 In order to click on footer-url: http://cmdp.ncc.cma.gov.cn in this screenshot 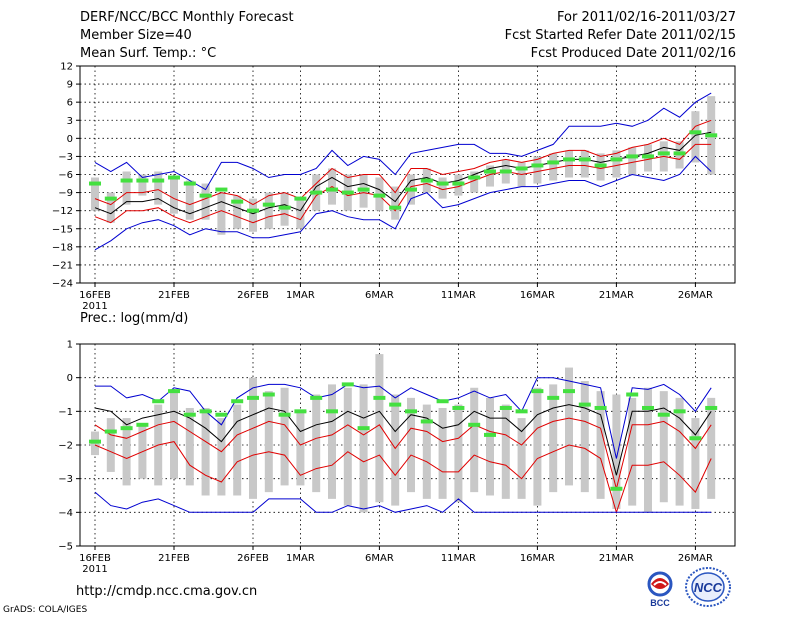, I will do `click(167, 591)`.